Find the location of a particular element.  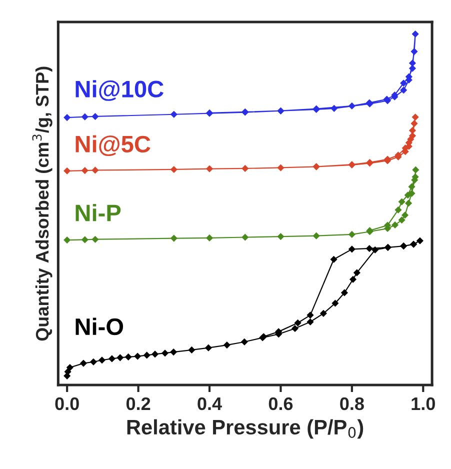

x-tick-label: 0.2 is located at coordinates (138, 403).